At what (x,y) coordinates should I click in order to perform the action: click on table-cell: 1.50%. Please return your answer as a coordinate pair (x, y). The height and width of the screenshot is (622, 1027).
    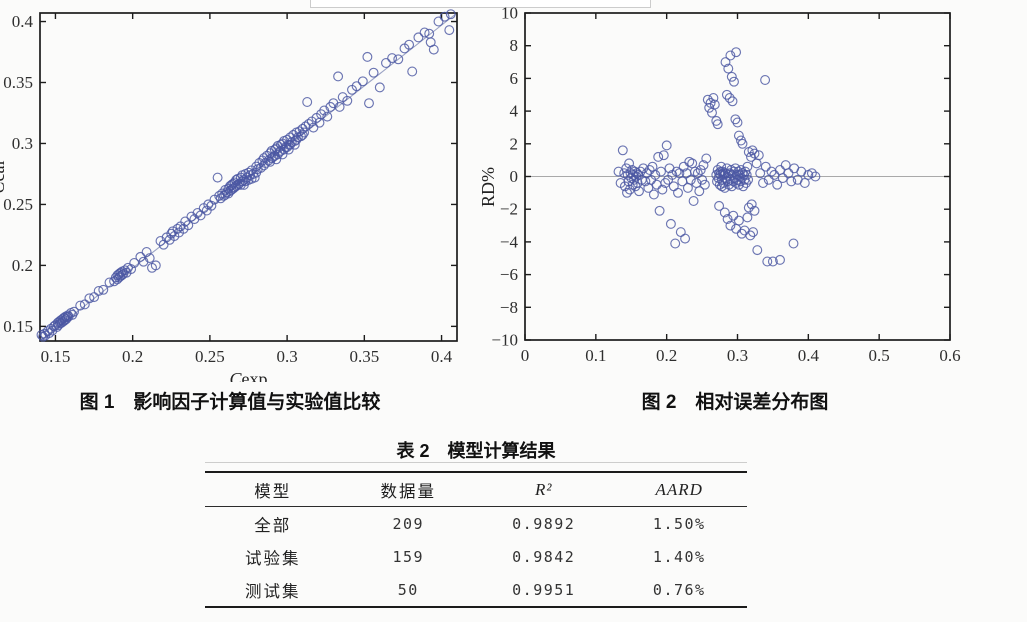
    Looking at the image, I should click on (679, 523).